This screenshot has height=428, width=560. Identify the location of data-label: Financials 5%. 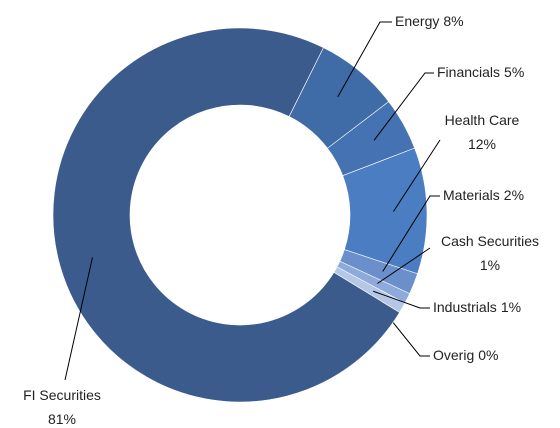
(480, 72).